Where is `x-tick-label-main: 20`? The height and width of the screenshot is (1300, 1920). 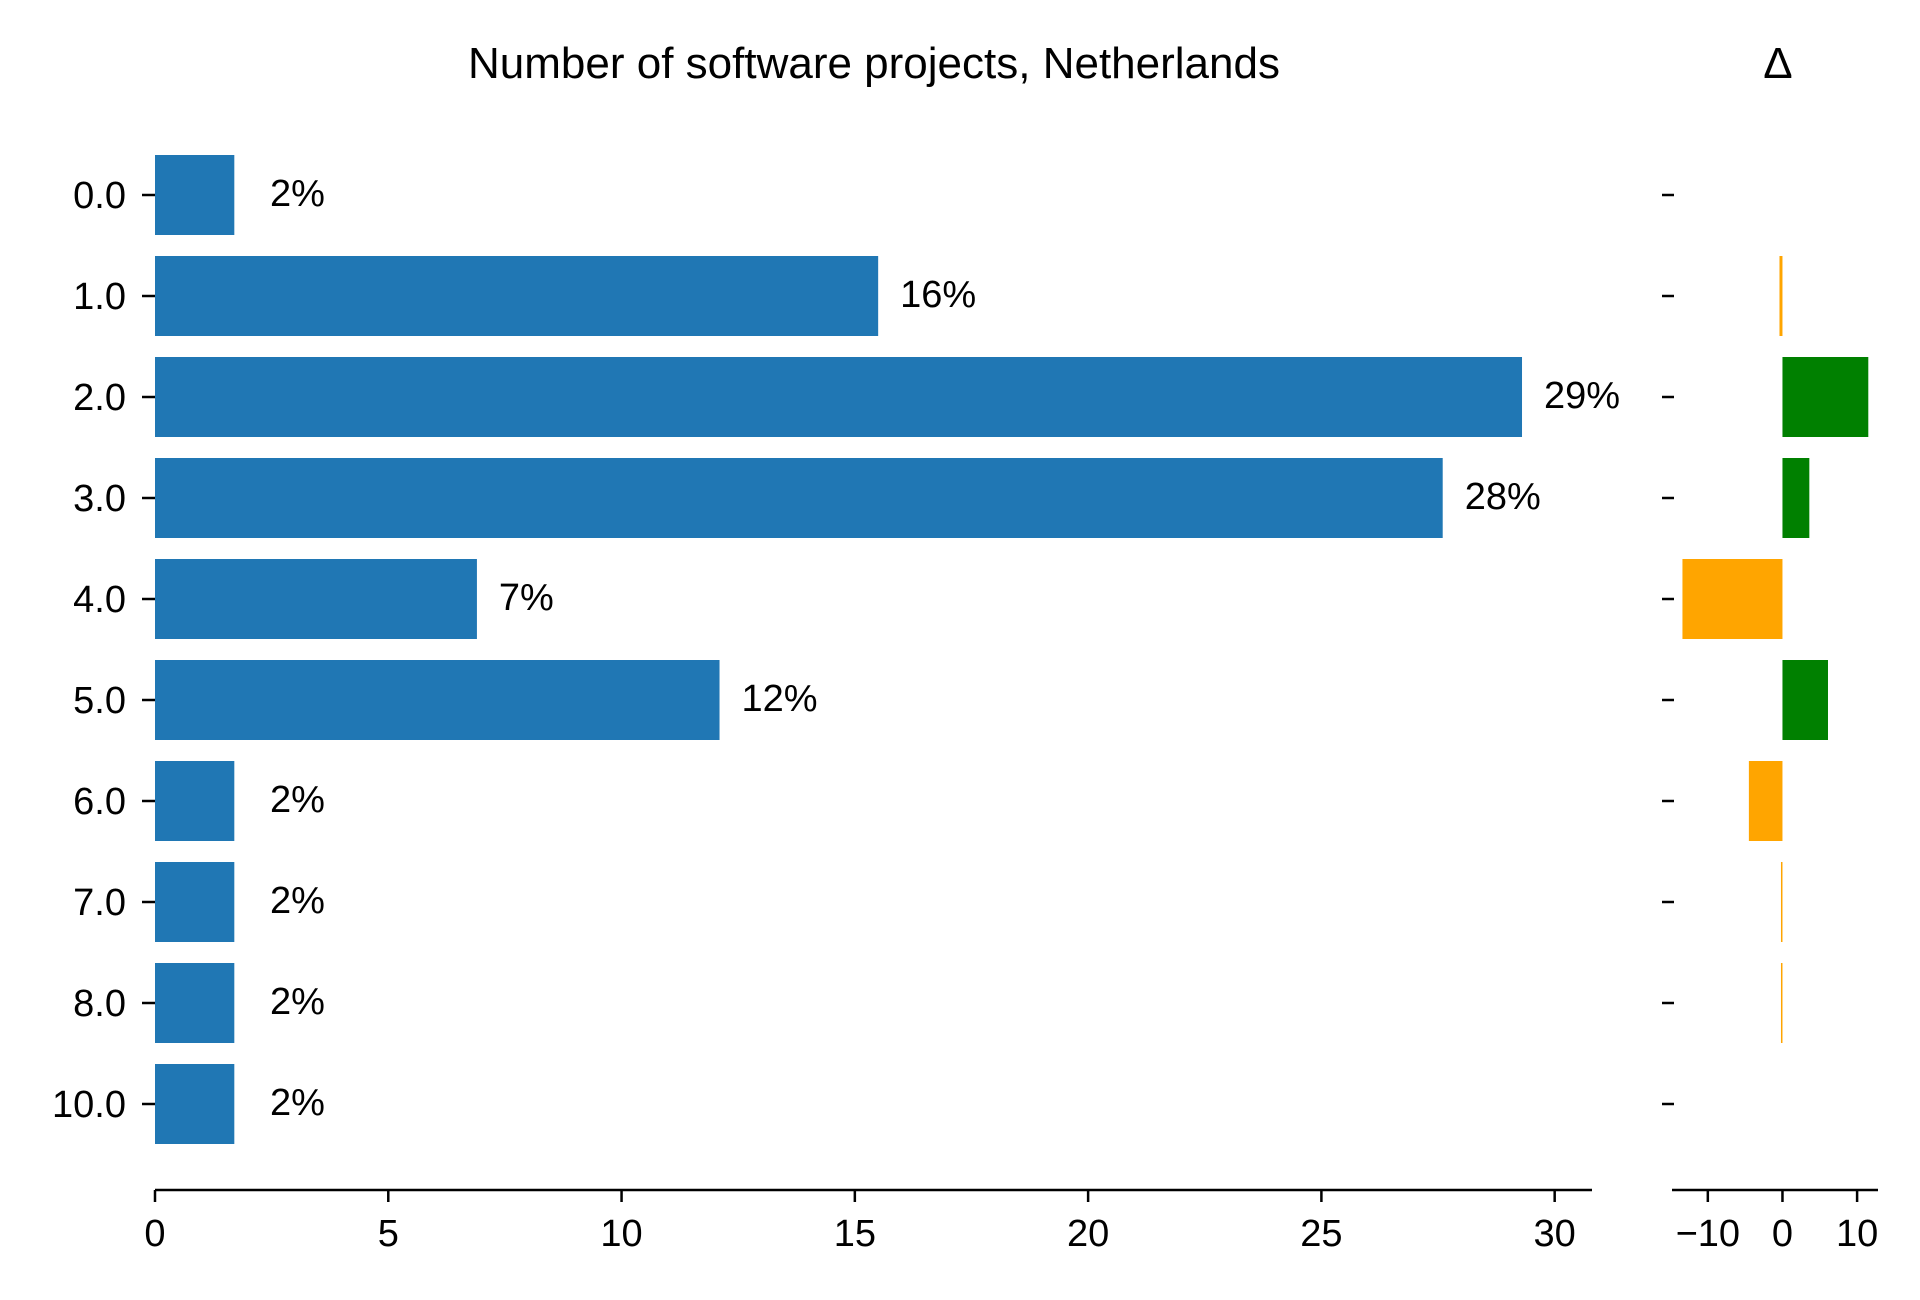 x-tick-label-main: 20 is located at coordinates (1088, 1234).